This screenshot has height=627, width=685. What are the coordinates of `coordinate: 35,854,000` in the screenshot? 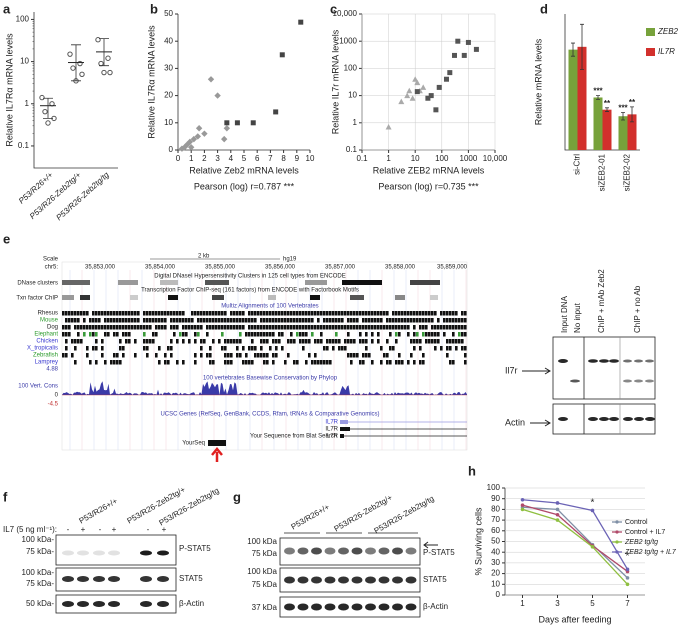 It's located at (160, 268).